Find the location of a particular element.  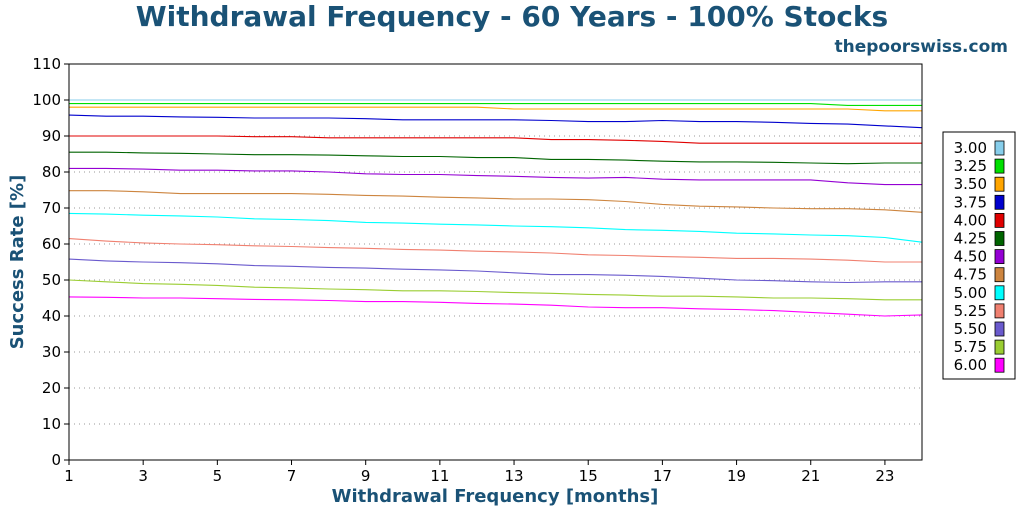

legend-label: 3.50 is located at coordinates (970, 184).